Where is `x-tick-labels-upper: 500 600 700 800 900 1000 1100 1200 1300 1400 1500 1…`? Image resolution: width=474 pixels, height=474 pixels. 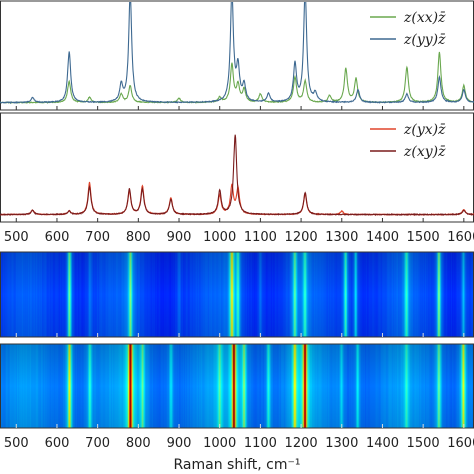 x-tick-labels-upper: 500 600 700 800 900 1000 1100 1200 1300 1400 1500 1… is located at coordinates (239, 237).